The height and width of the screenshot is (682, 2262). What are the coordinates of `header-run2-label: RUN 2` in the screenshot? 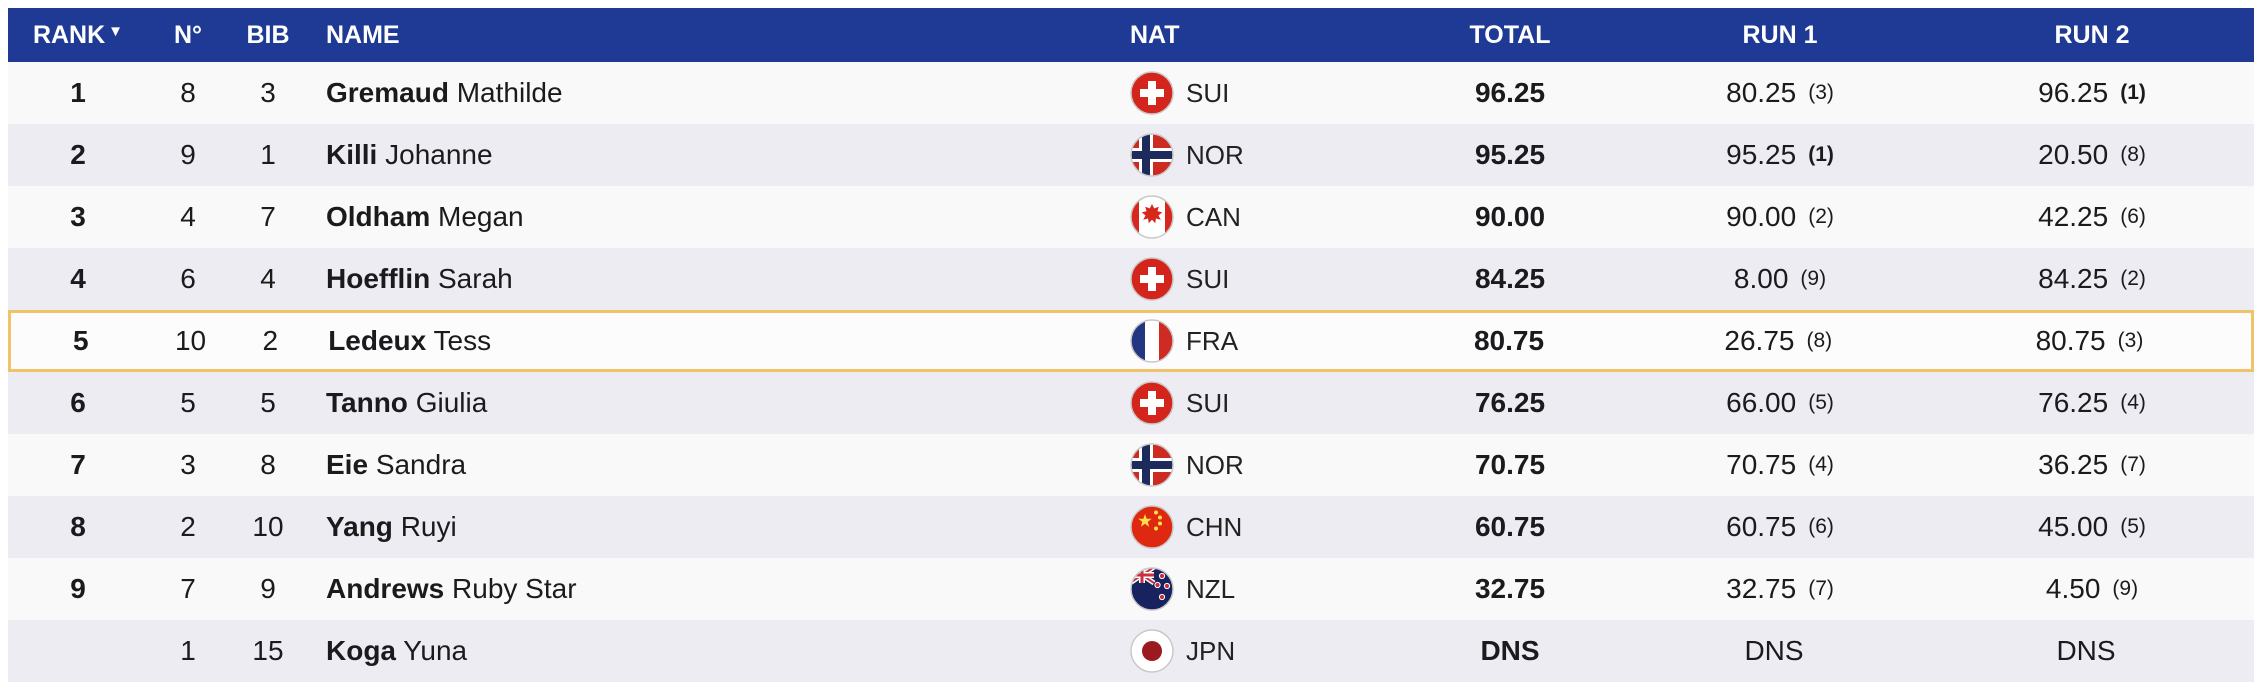 It's located at (2092, 34).